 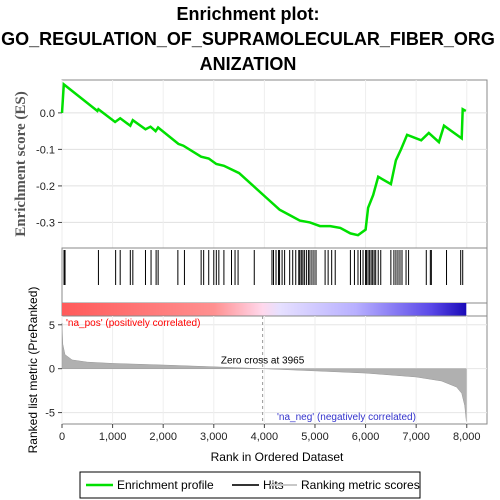 What do you see at coordinates (416, 437) in the screenshot?
I see `x-tick-label: 7,000` at bounding box center [416, 437].